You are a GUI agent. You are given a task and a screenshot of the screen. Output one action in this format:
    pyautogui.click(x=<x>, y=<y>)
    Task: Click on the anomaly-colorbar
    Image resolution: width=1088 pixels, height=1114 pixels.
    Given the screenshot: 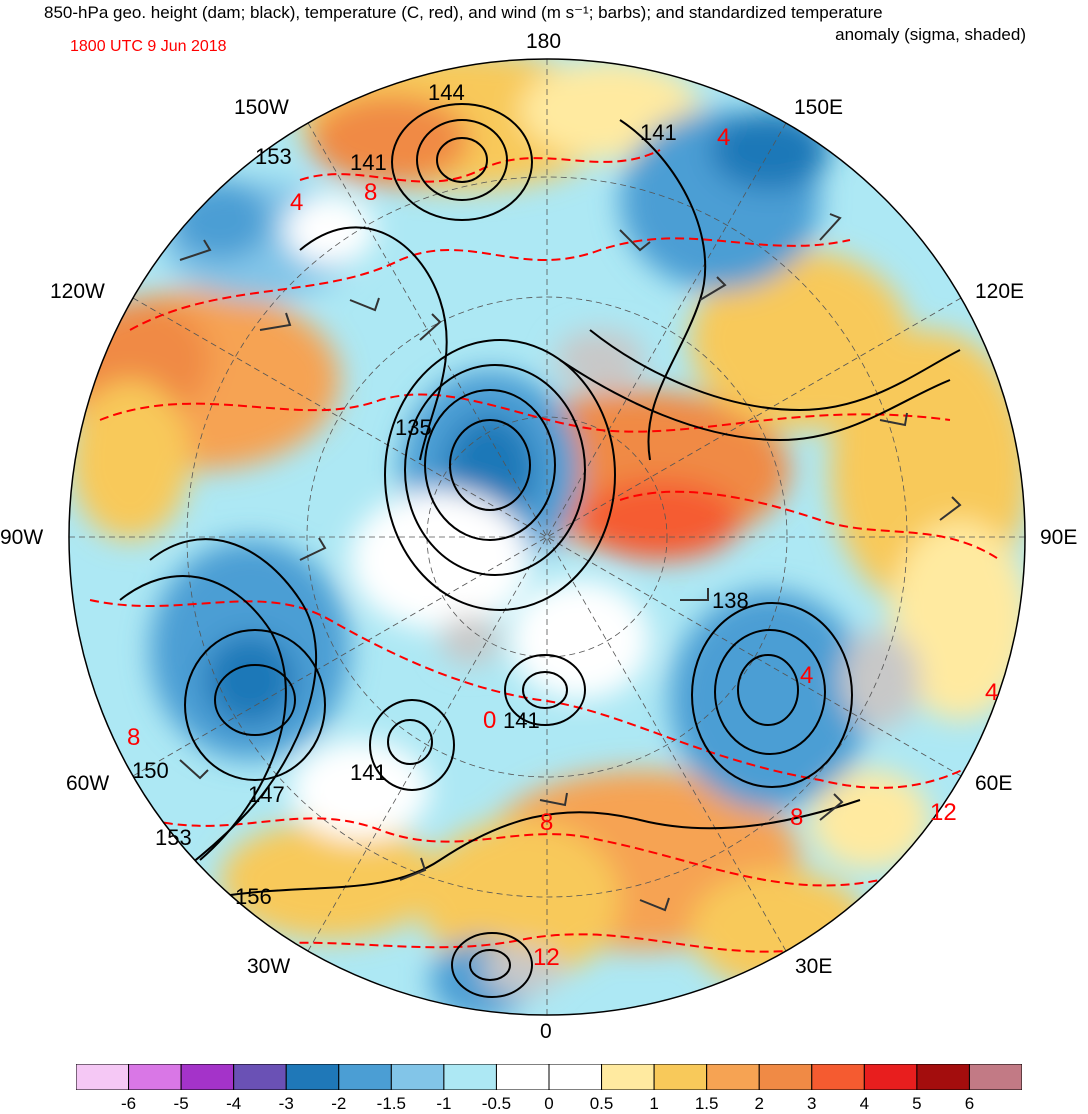 What is the action you would take?
    pyautogui.click(x=549, y=1077)
    